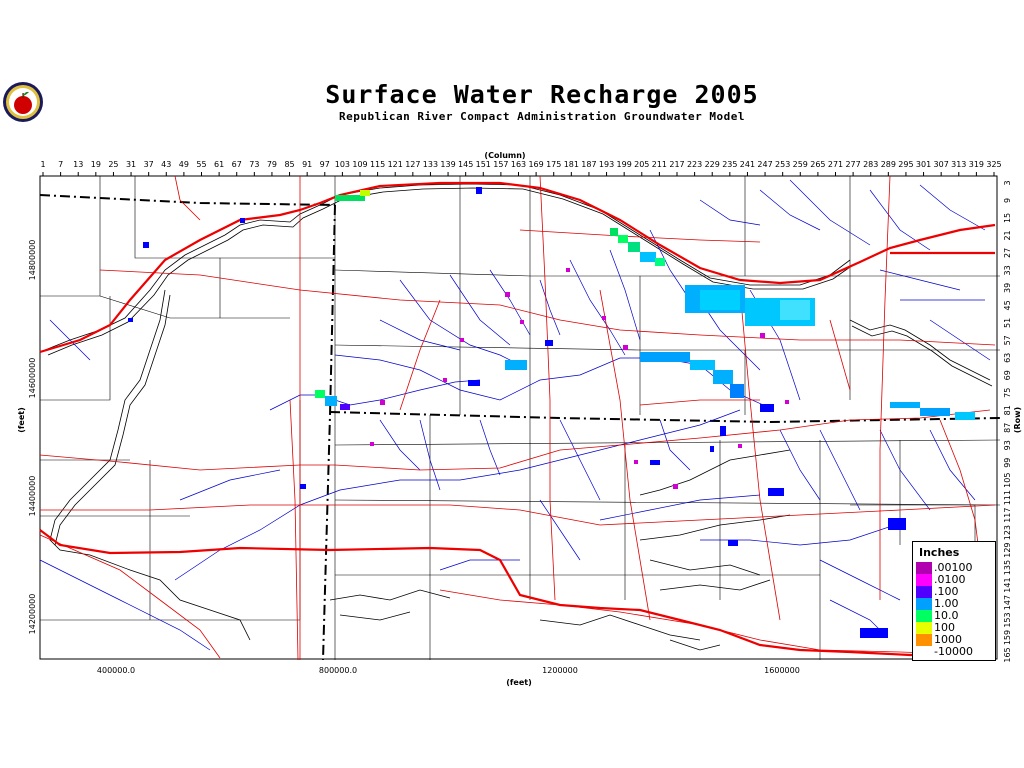 This screenshot has width=1024, height=768. What do you see at coordinates (518, 682) in the screenshot?
I see `bottom-axis-label: (feet)` at bounding box center [518, 682].